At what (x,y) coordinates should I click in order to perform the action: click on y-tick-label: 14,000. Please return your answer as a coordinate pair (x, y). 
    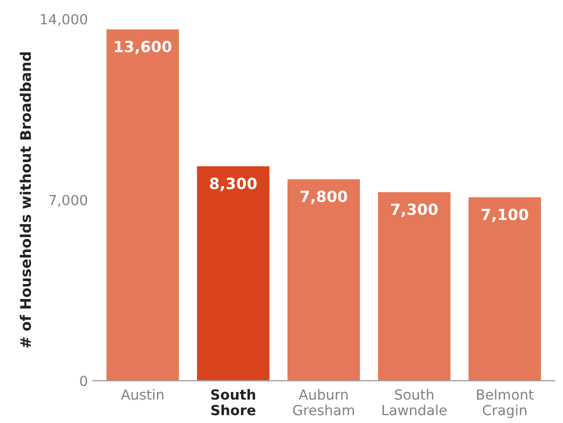
    Looking at the image, I should click on (64, 20).